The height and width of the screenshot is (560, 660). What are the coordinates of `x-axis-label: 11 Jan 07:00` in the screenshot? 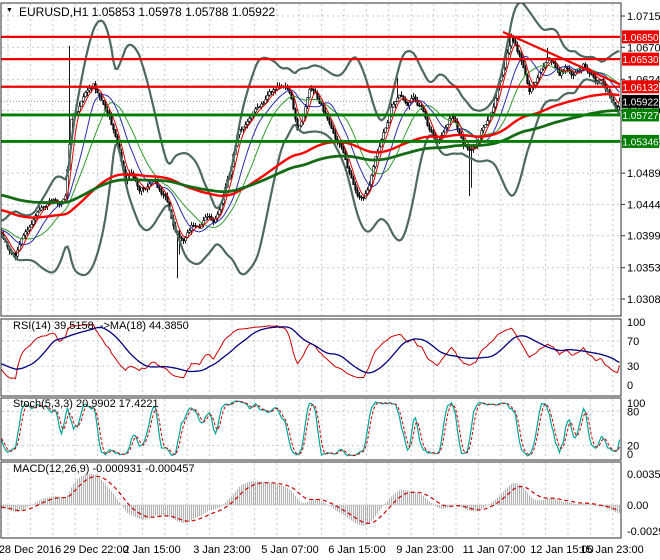 It's located at (494, 550).